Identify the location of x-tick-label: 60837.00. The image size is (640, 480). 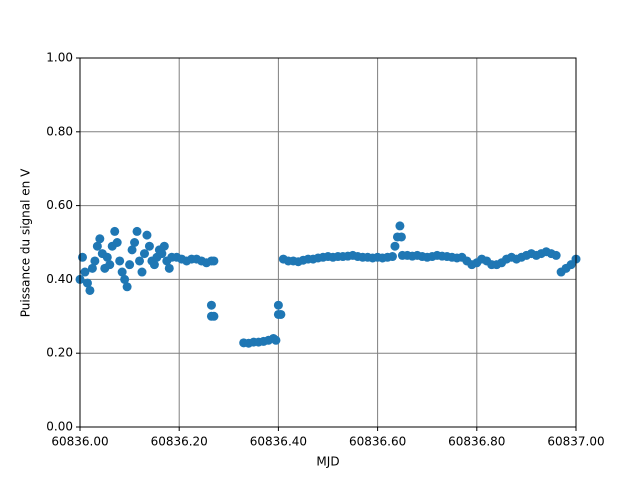
(575, 442).